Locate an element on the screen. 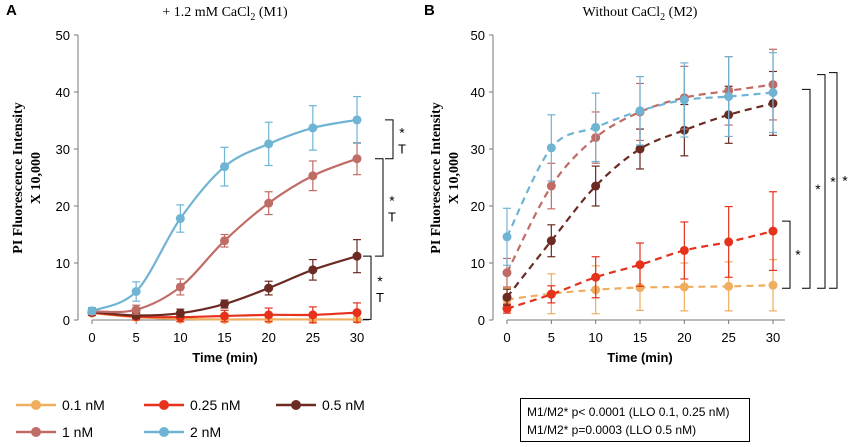 The width and height of the screenshot is (849, 447). panel-b-xlabel: Time (min) is located at coordinates (640, 357).